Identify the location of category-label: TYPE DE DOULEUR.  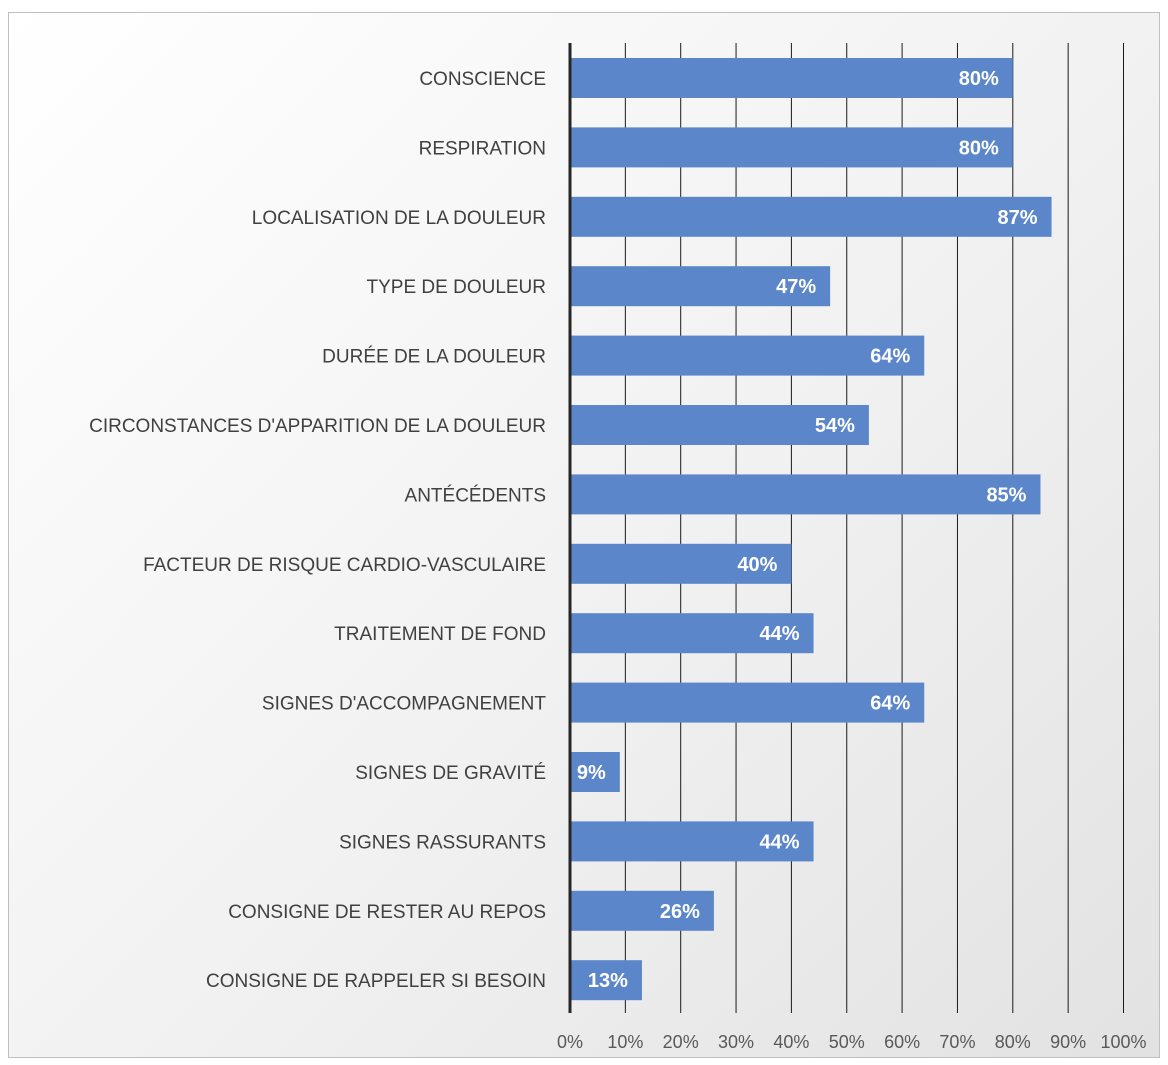
(456, 287).